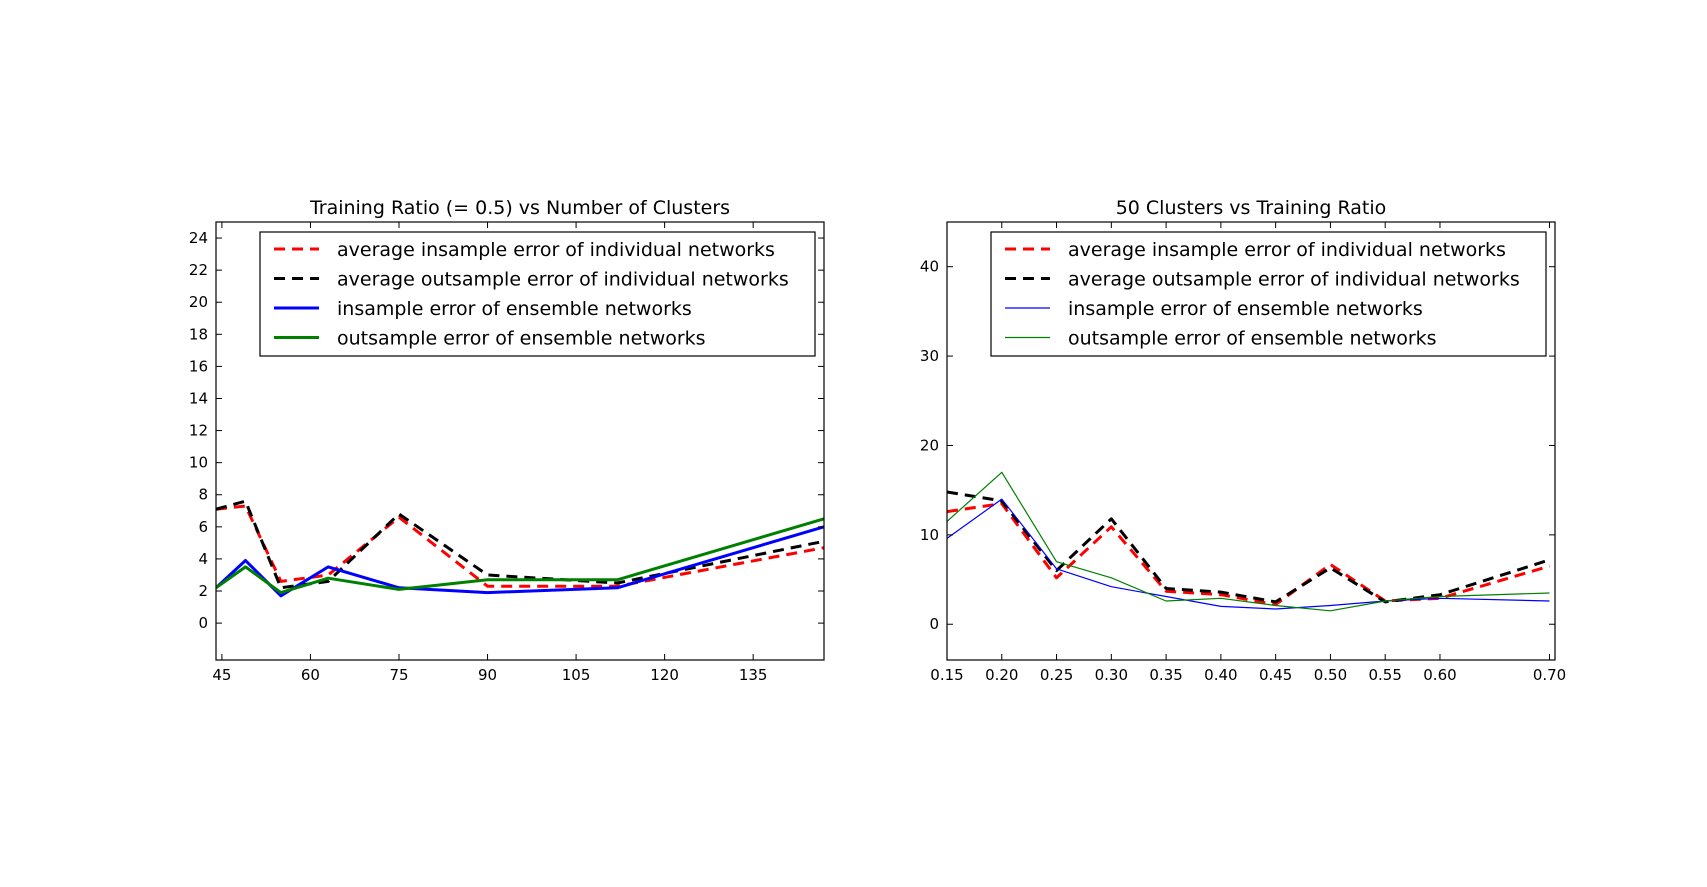 The height and width of the screenshot is (887, 1707). I want to click on x-tick-label: 0.60, so click(1439, 675).